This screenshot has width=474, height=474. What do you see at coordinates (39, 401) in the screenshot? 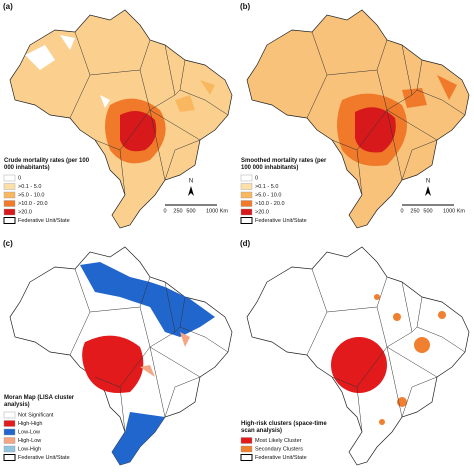
I see `legend-title: Moran Map (LISA cluster analysis)` at bounding box center [39, 401].